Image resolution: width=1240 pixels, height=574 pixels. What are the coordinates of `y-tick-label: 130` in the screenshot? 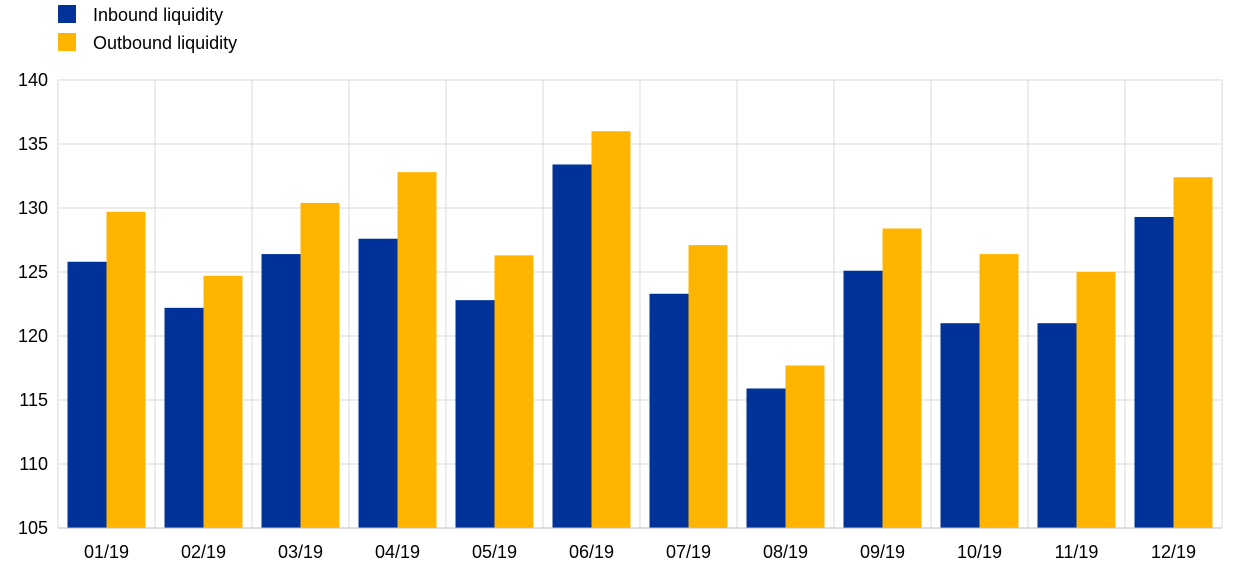 It's located at (33, 208).